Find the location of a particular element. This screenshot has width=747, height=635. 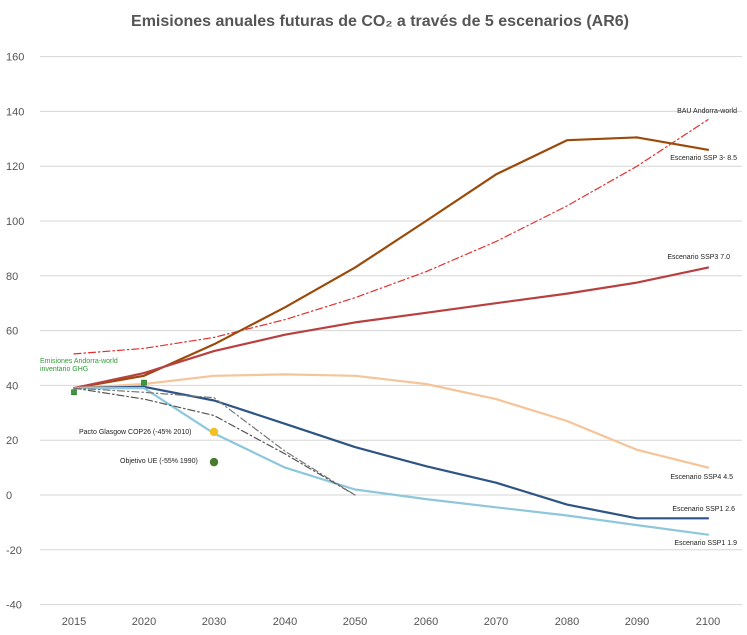

series-label-5: Escenario SSP1 1.9 is located at coordinates (705, 543).